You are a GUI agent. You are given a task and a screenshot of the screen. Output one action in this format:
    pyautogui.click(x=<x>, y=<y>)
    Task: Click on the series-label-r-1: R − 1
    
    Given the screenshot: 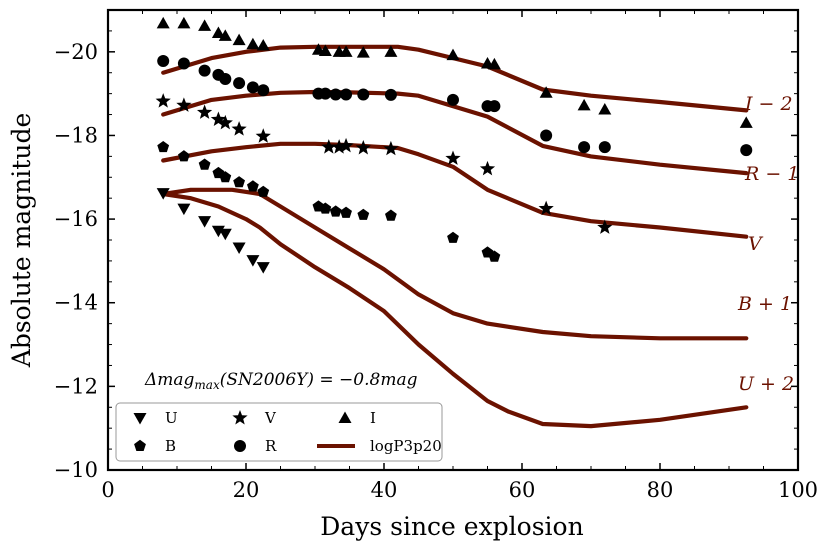 What is the action you would take?
    pyautogui.click(x=771, y=174)
    